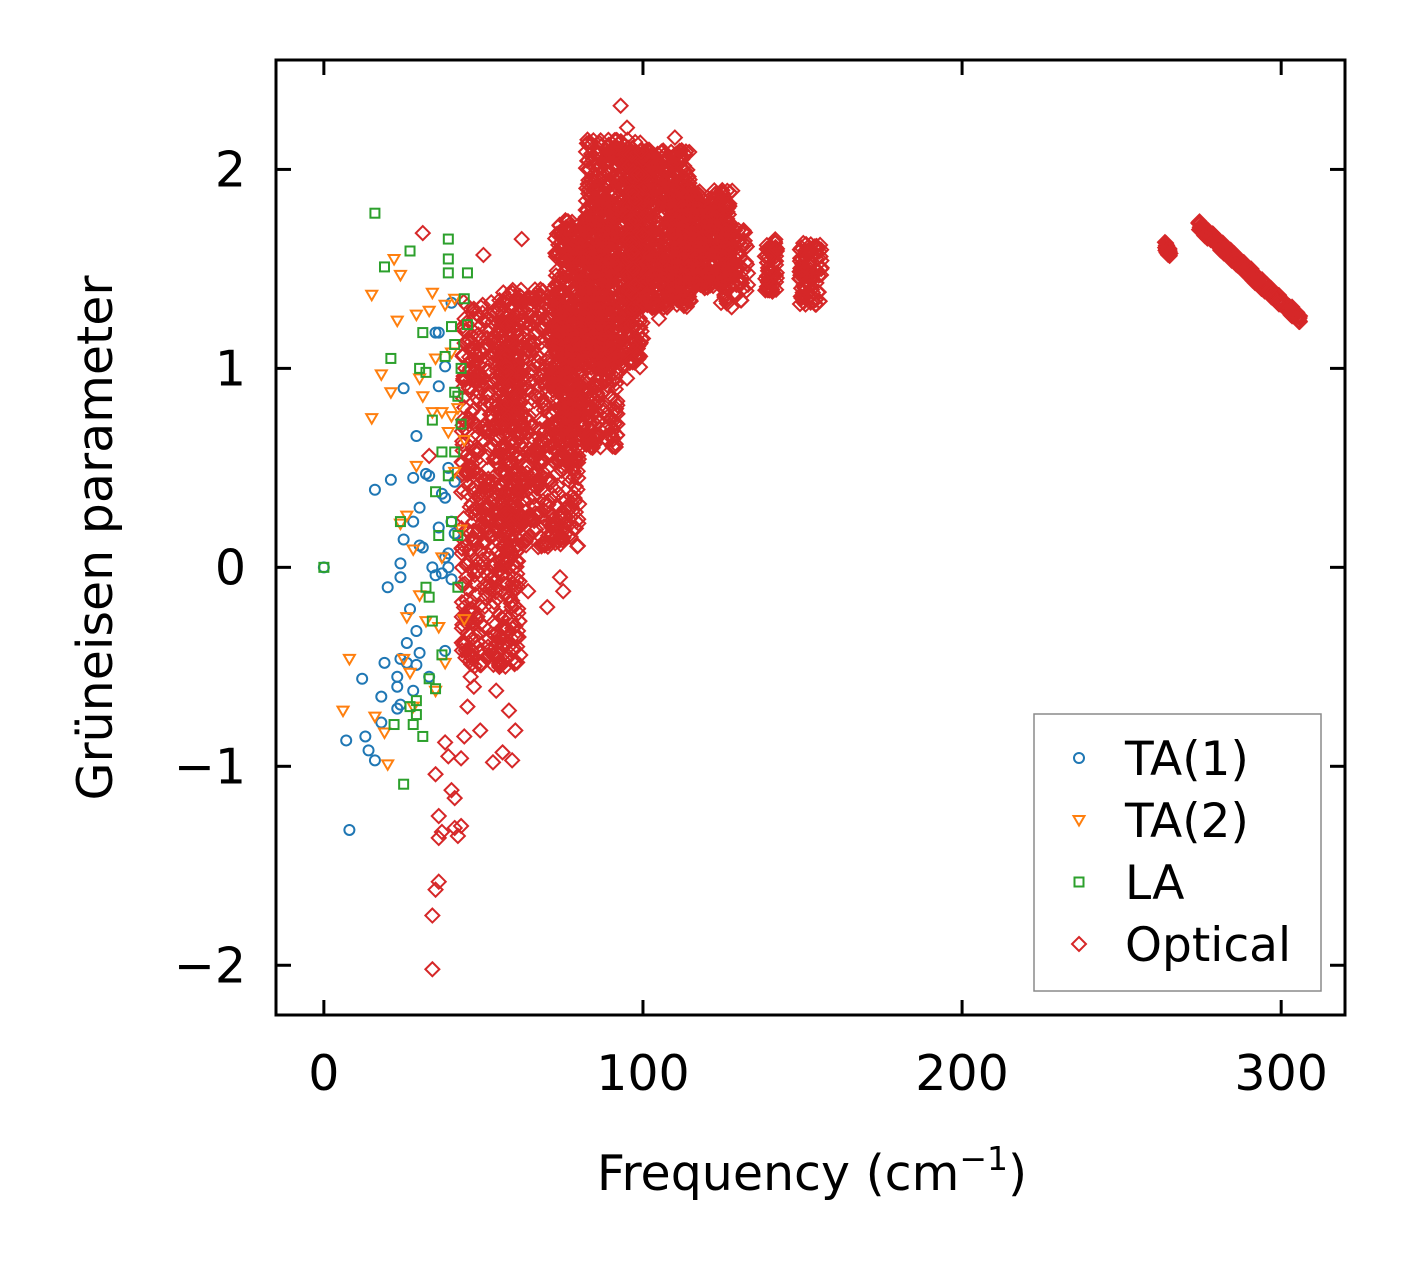 This screenshot has height=1264, width=1406. I want to click on x-tick-label: 300, so click(1281, 1073).